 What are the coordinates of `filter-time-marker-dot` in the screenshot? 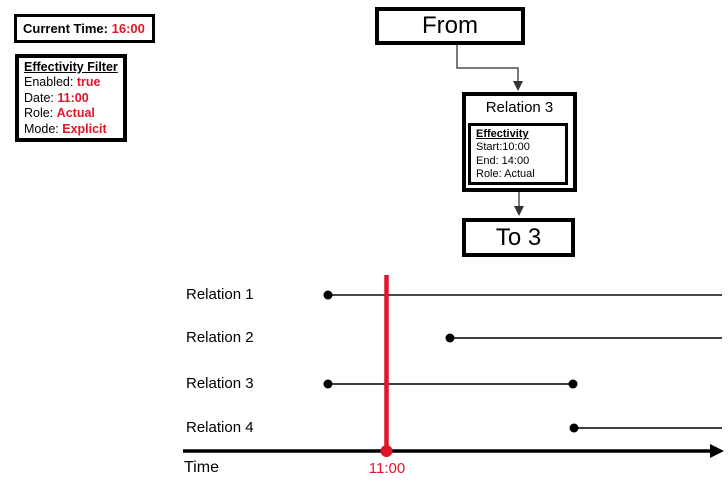 It's located at (386, 451).